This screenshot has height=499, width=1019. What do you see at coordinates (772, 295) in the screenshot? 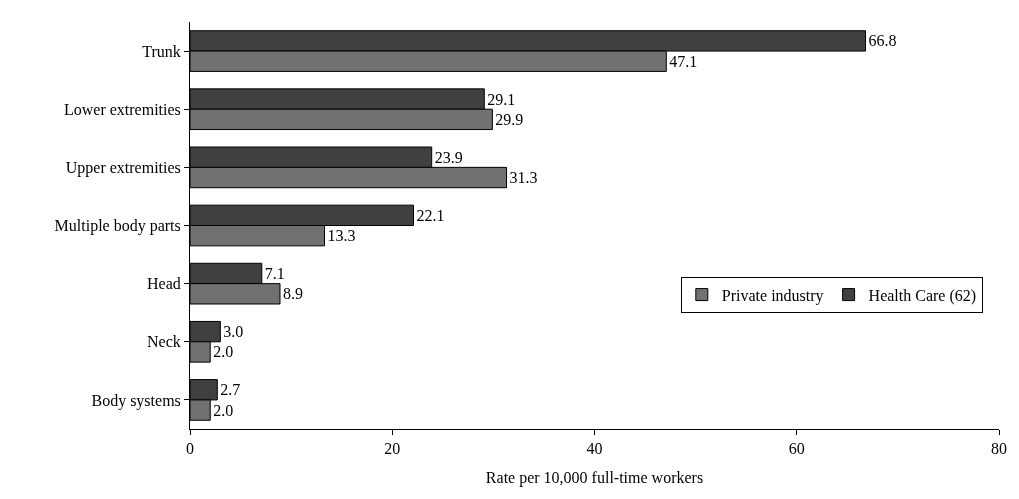
I see `legend-label: Private industry` at bounding box center [772, 295].